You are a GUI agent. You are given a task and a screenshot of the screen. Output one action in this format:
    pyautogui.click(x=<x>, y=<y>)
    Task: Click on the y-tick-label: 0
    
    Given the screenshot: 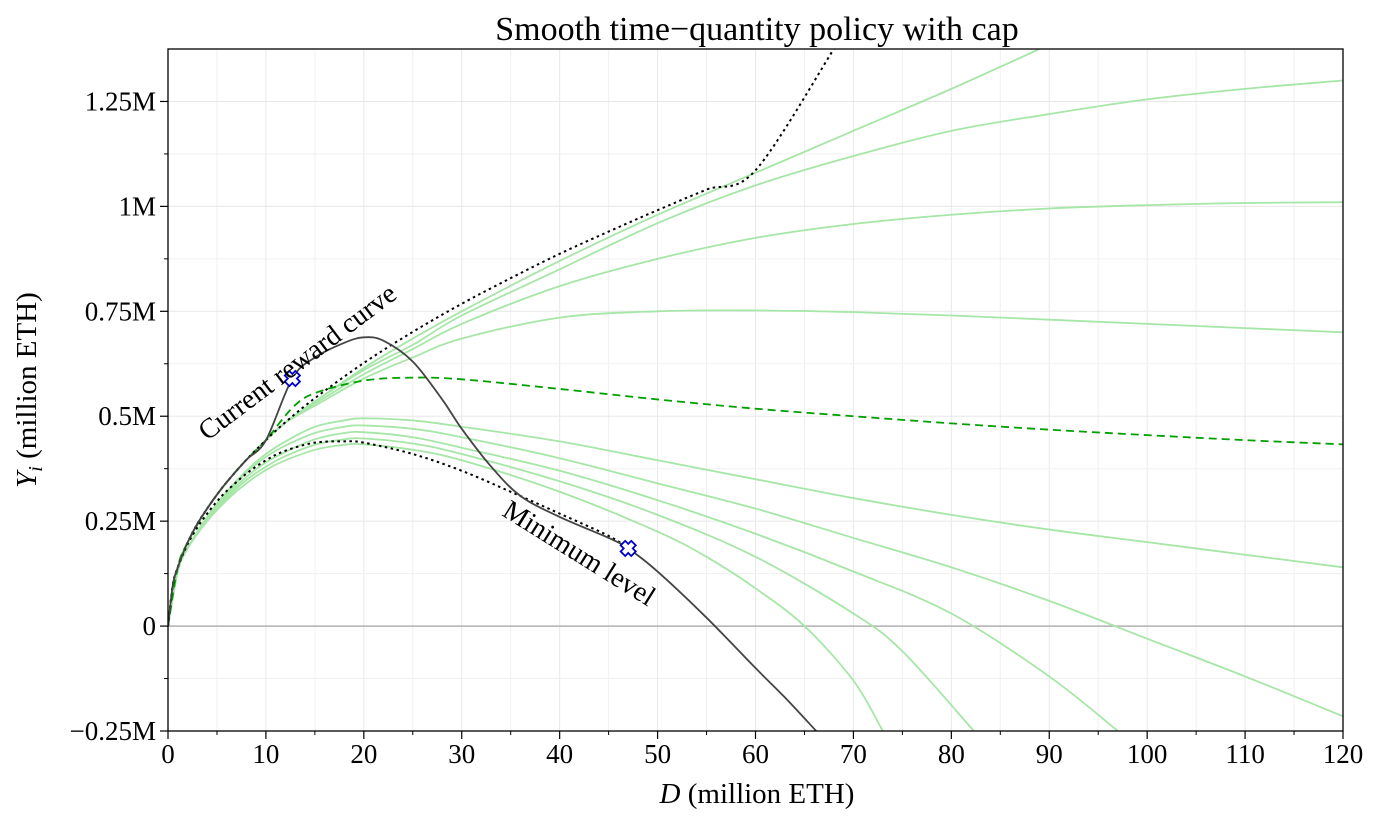 What is the action you would take?
    pyautogui.click(x=150, y=626)
    